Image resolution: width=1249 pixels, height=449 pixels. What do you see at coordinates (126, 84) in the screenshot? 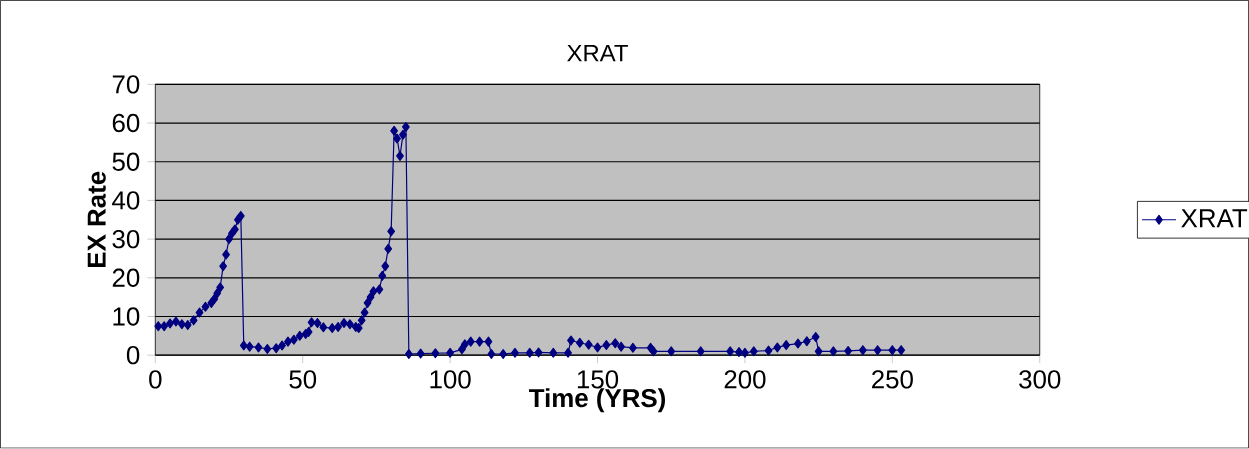
I see `y-tick-label: 70` at bounding box center [126, 84].